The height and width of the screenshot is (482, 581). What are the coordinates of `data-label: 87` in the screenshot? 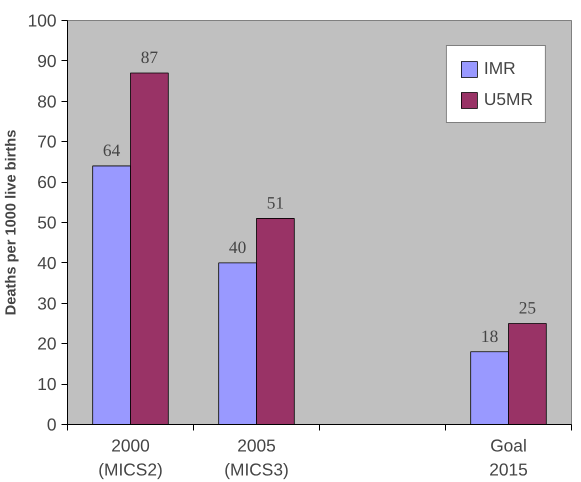 It's located at (149, 58).